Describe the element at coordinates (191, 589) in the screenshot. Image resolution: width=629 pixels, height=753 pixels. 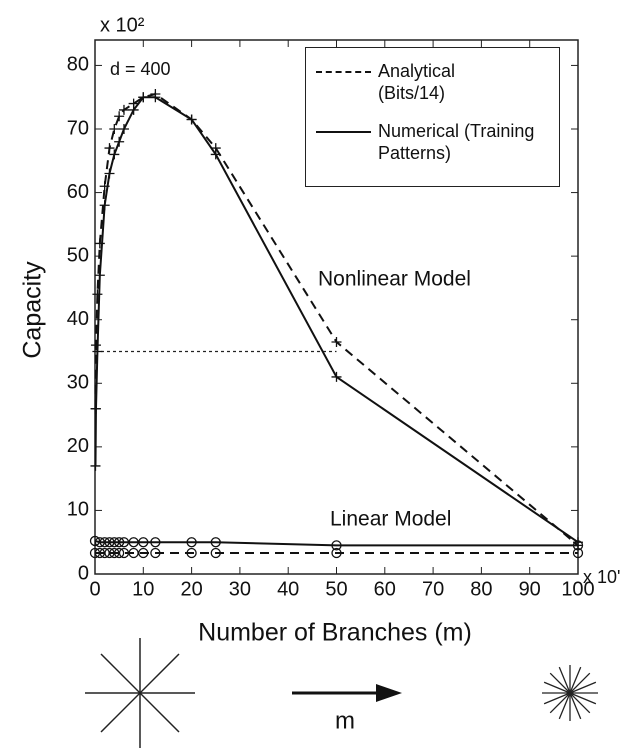
I see `x-tick-label: 20` at that location.